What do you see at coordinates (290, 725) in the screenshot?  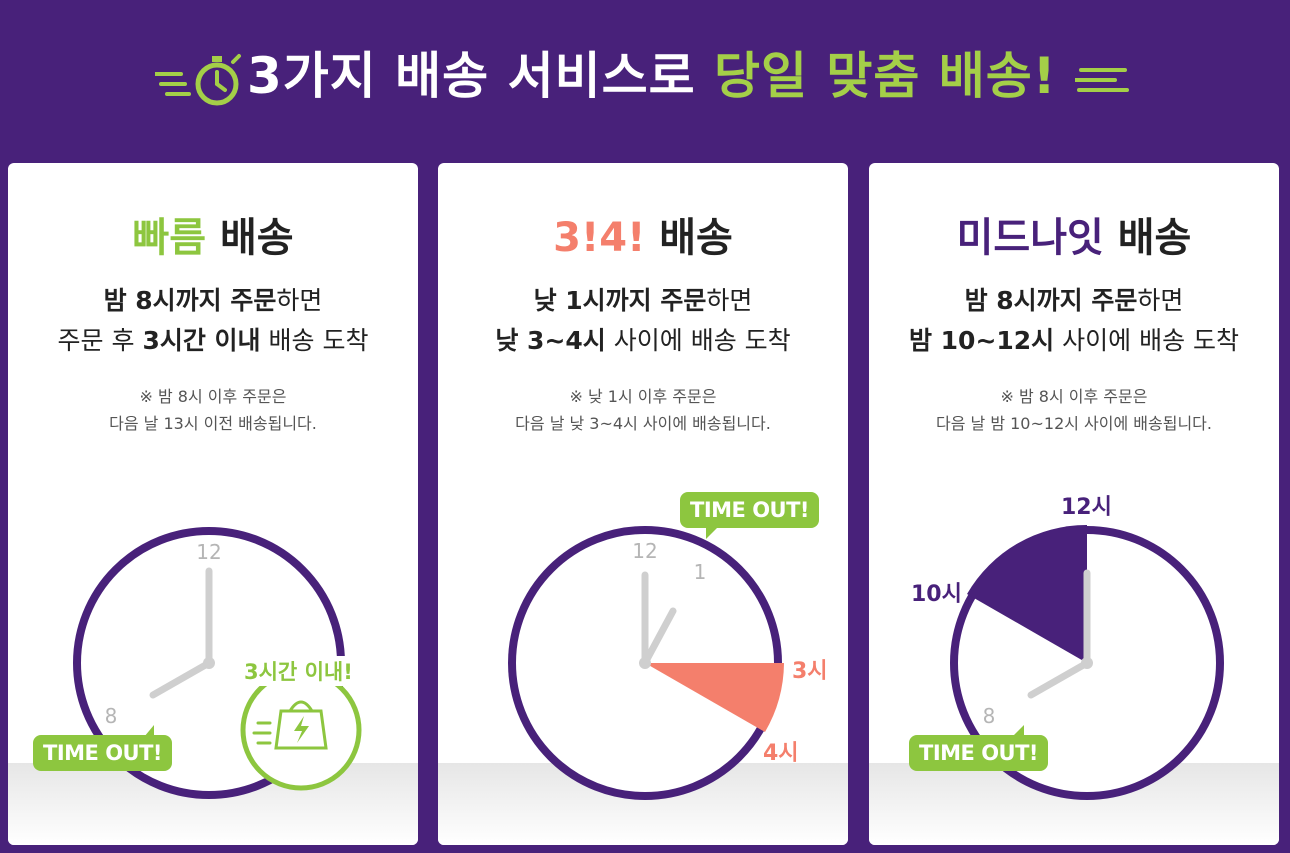 I see `shopping-bag-lightning-icon` at bounding box center [290, 725].